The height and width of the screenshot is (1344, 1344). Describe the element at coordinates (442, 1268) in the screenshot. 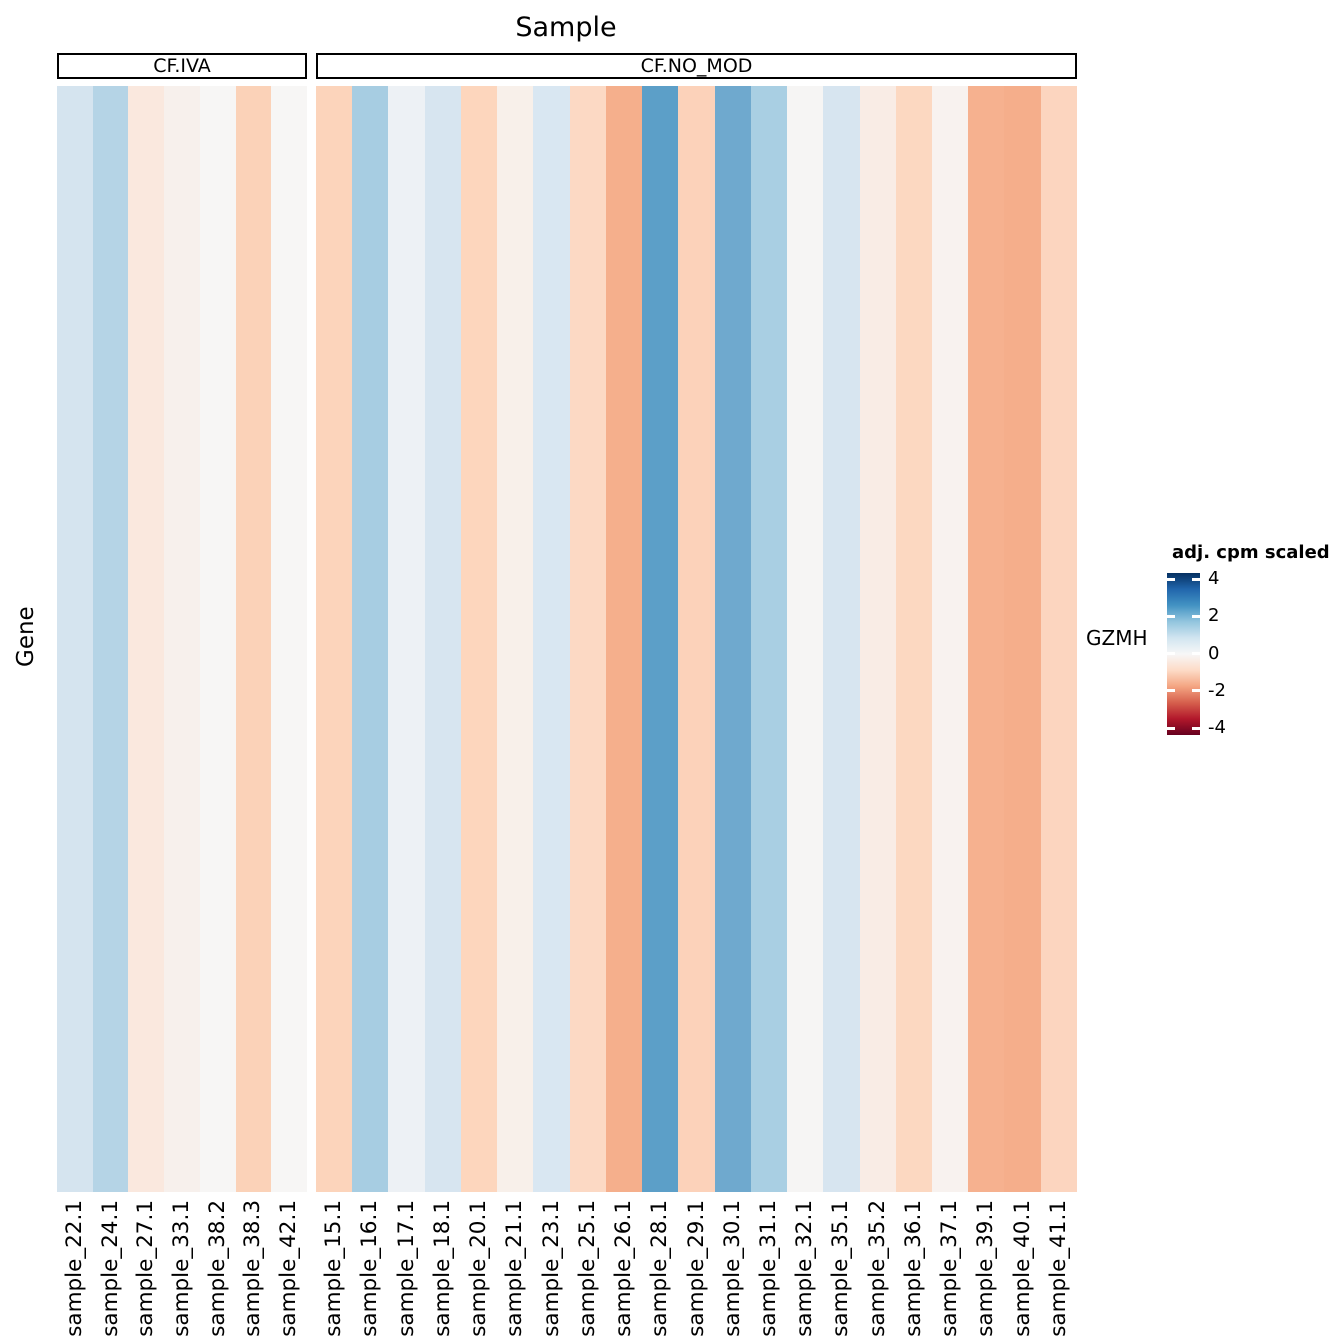

I see `x-axis-label: sample_18.1` at that location.